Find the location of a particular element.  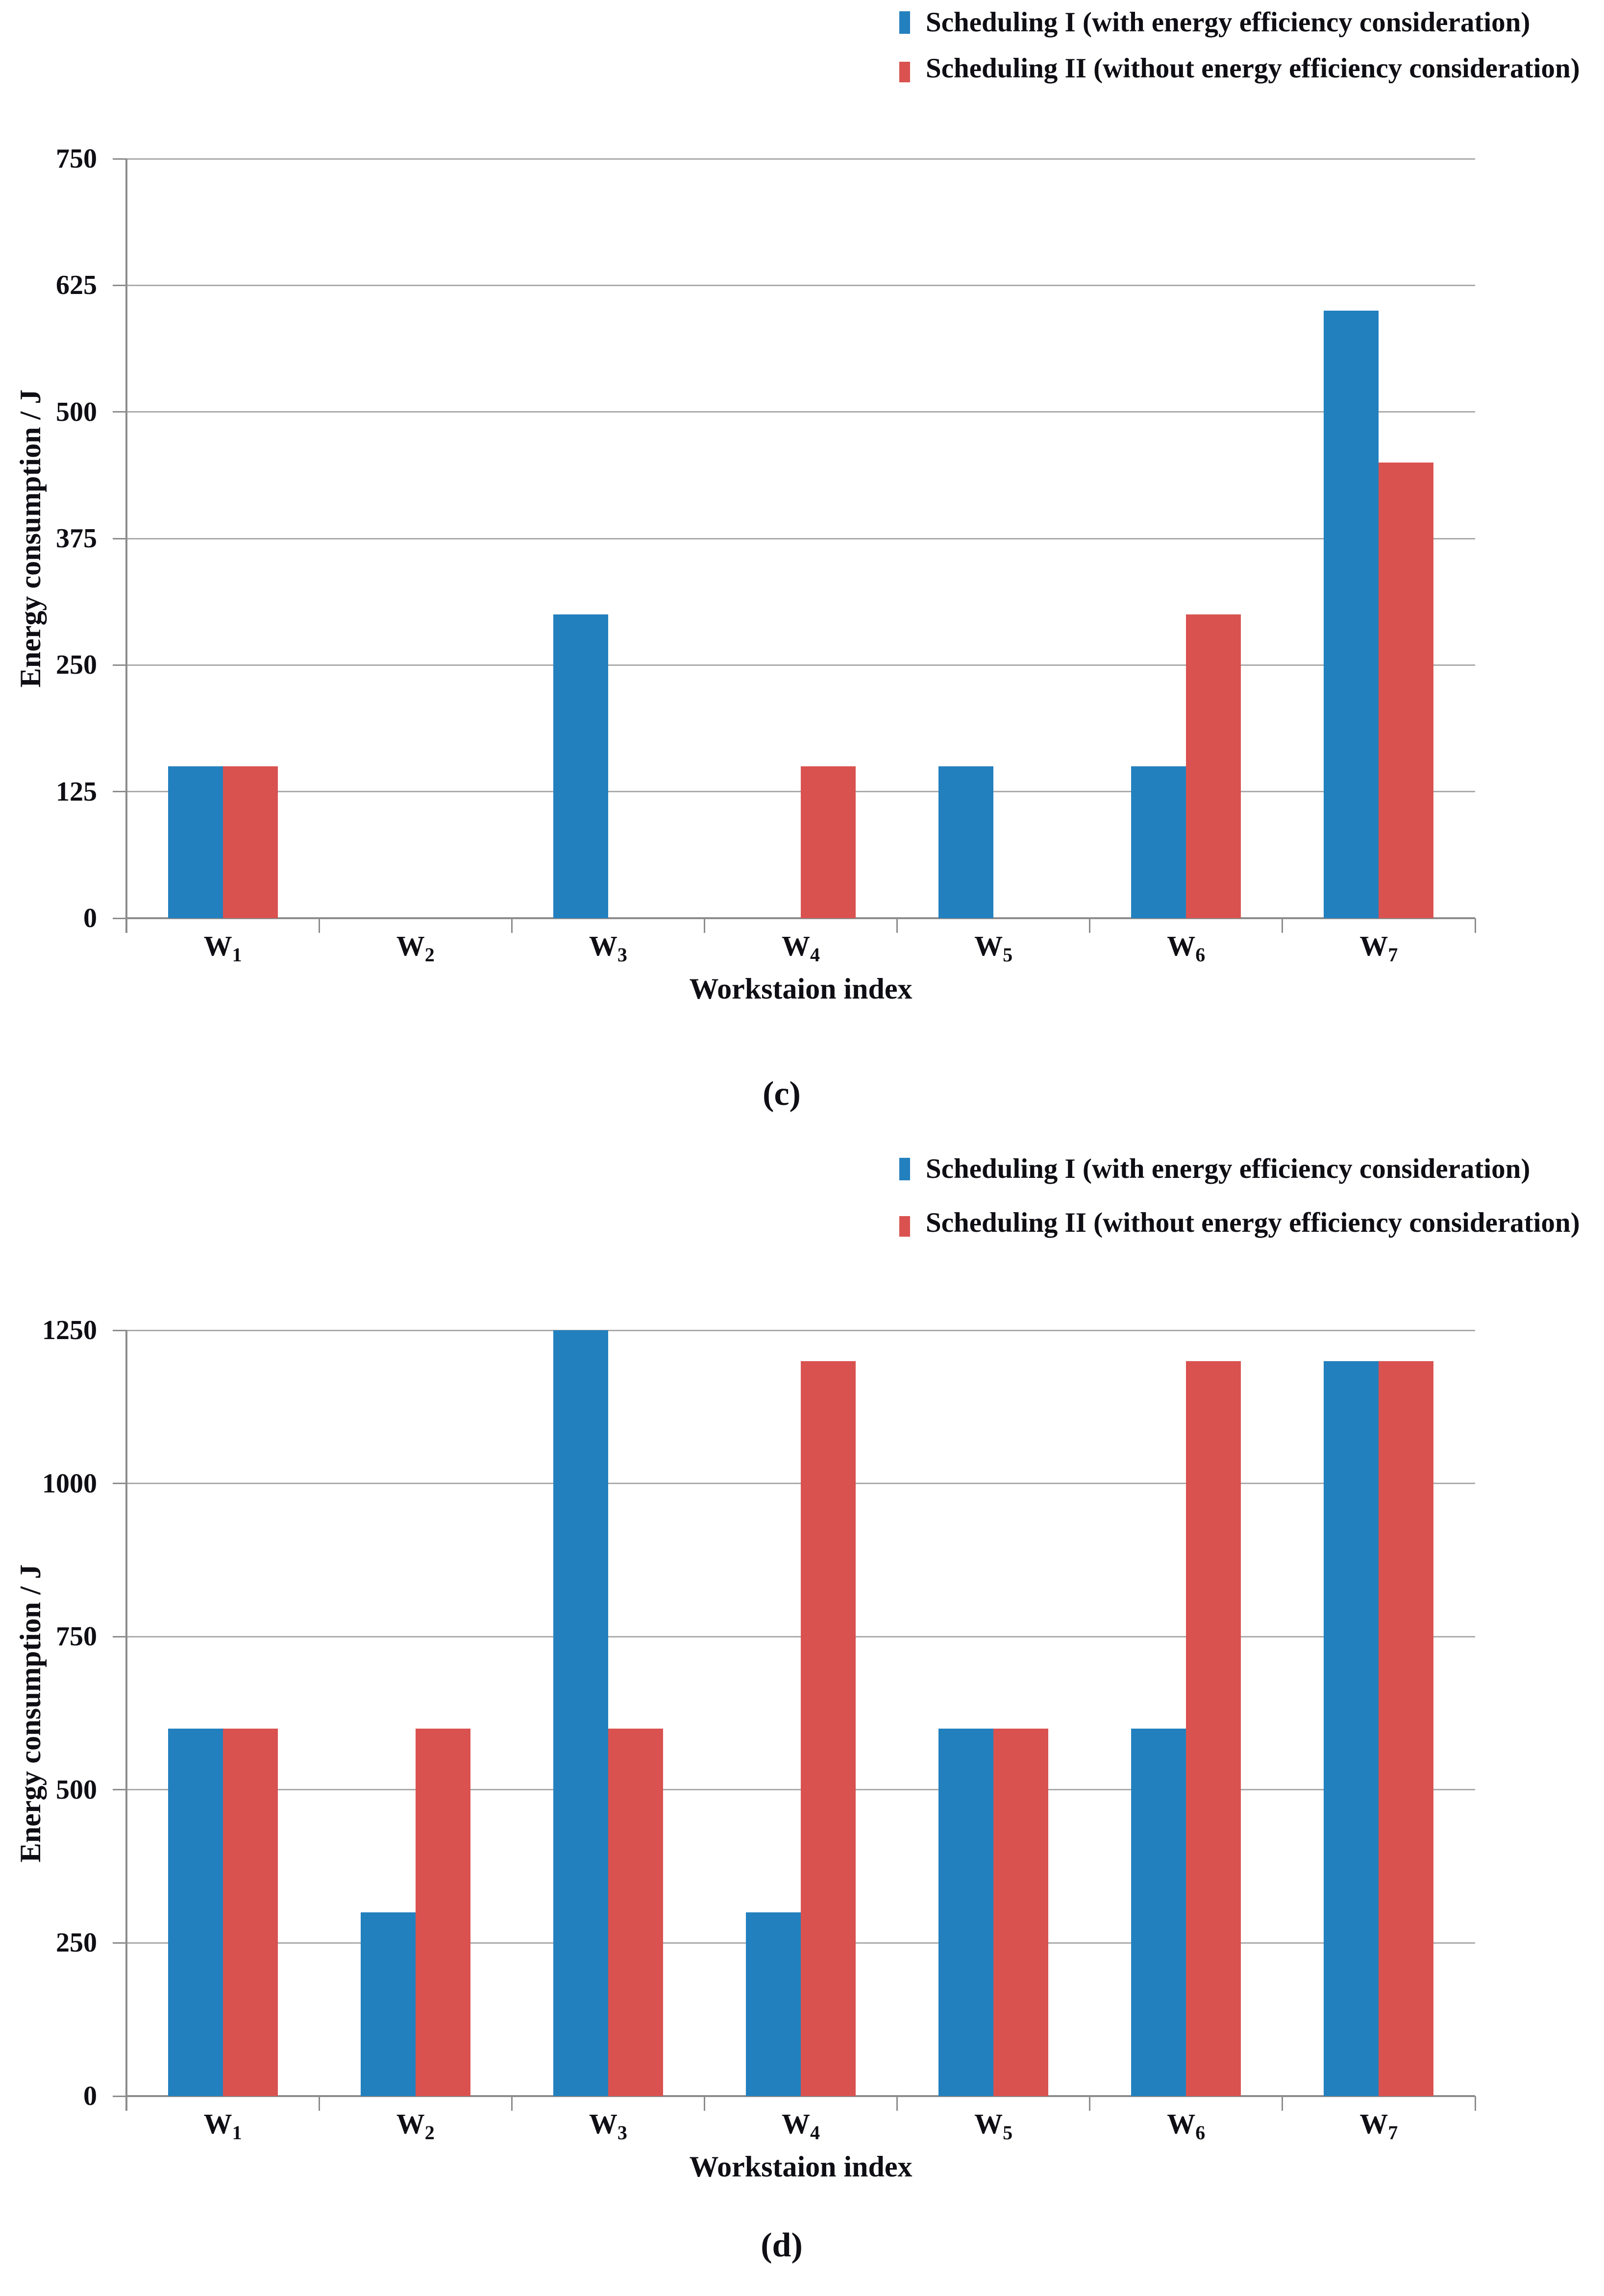

bar-scheduling-2-w6 is located at coordinates (1214, 1728).